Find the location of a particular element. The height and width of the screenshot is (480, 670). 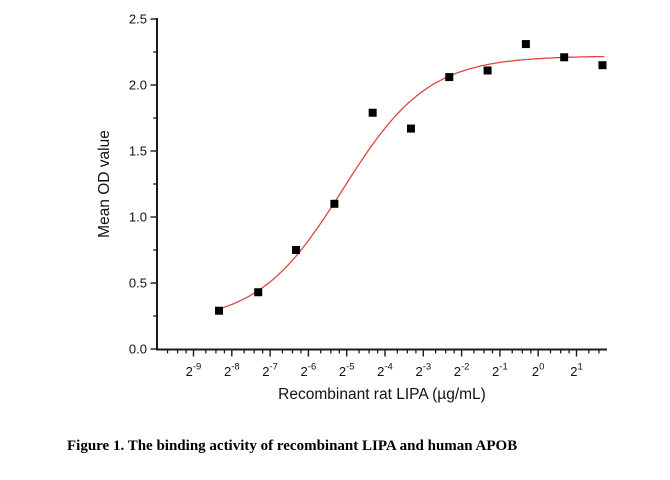

x-tick-label: 2-4 is located at coordinates (385, 371).